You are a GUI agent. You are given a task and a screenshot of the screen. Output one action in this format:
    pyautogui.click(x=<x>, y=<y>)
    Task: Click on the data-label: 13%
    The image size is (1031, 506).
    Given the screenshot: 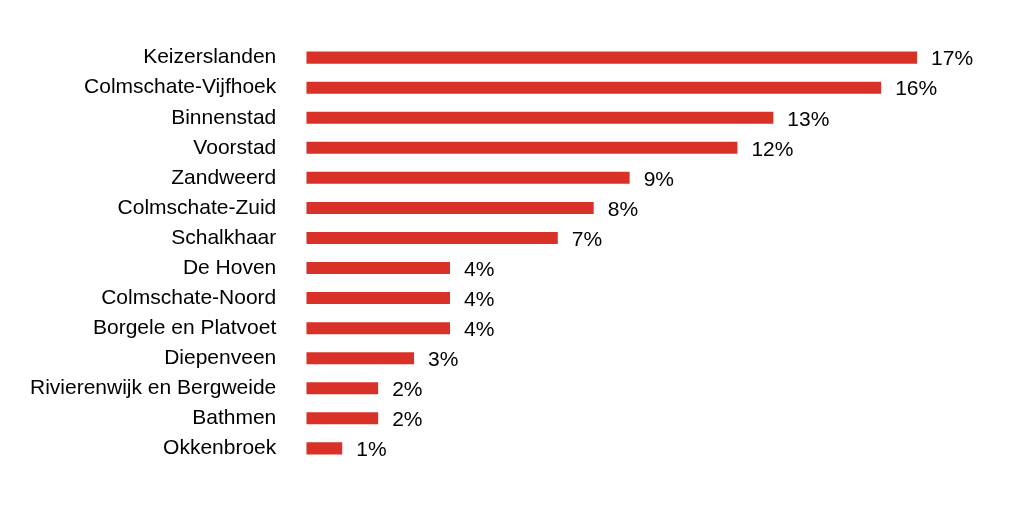 What is the action you would take?
    pyautogui.click(x=808, y=118)
    